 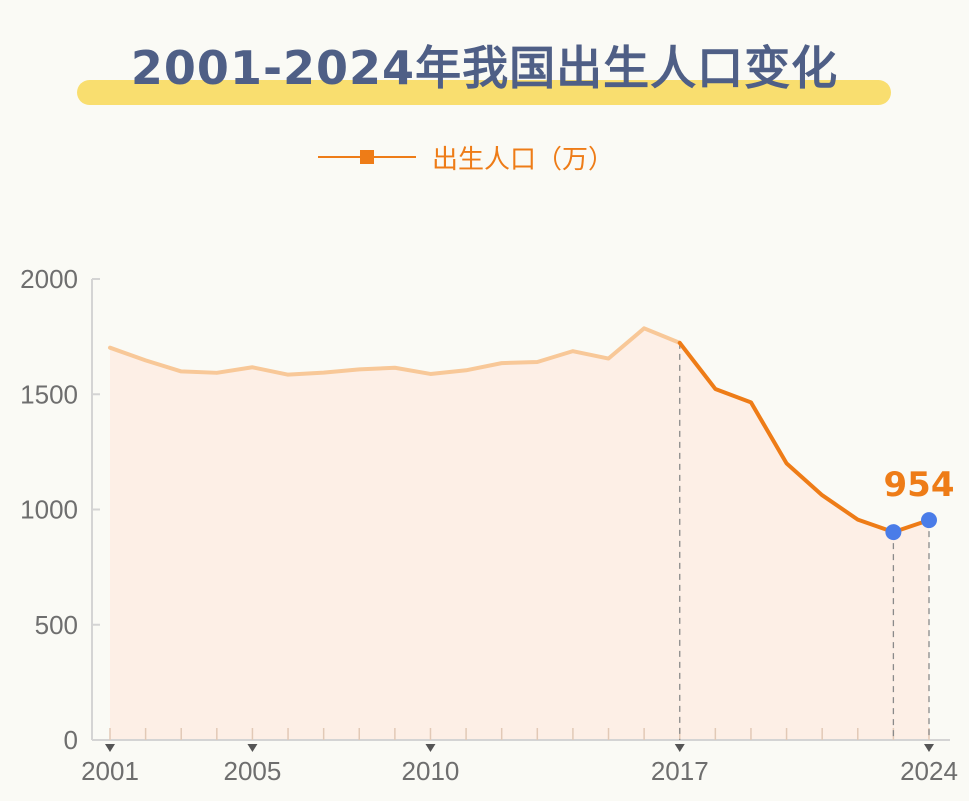 I want to click on y-tick-label: 1500, so click(x=49, y=394).